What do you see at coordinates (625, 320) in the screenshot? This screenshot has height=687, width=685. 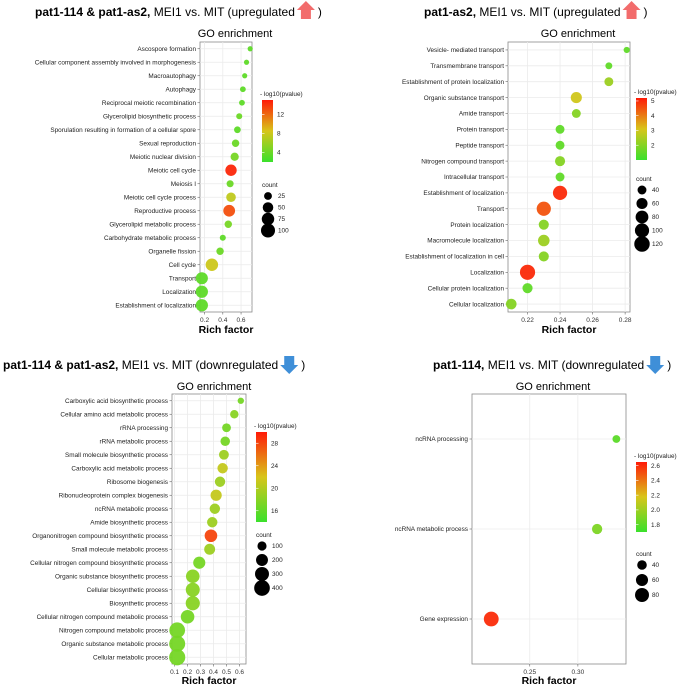 I see `x-tick-label: 0.28` at bounding box center [625, 320].